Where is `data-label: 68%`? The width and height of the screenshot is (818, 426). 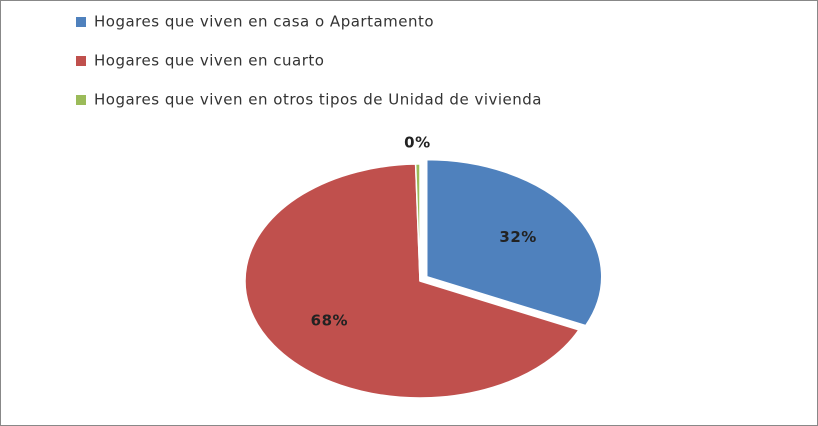 data-label: 68% is located at coordinates (329, 320).